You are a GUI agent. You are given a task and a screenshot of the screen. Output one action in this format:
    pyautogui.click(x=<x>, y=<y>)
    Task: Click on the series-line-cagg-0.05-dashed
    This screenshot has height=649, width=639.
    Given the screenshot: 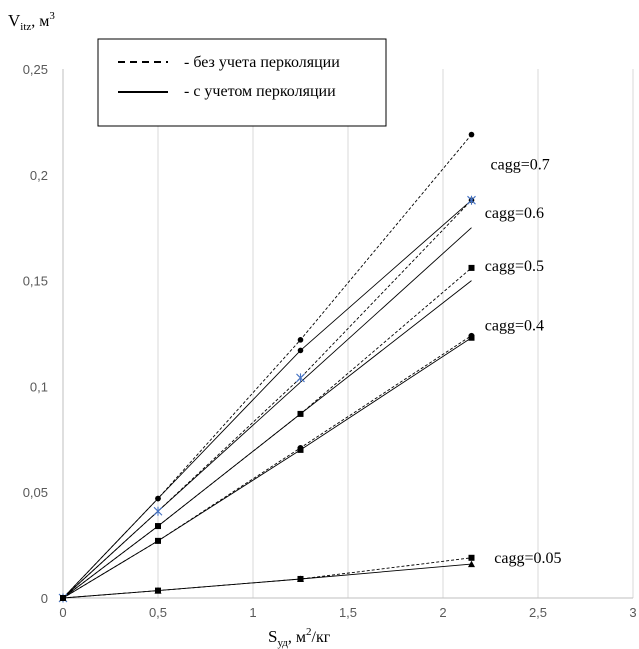 What is the action you would take?
    pyautogui.click(x=267, y=578)
    